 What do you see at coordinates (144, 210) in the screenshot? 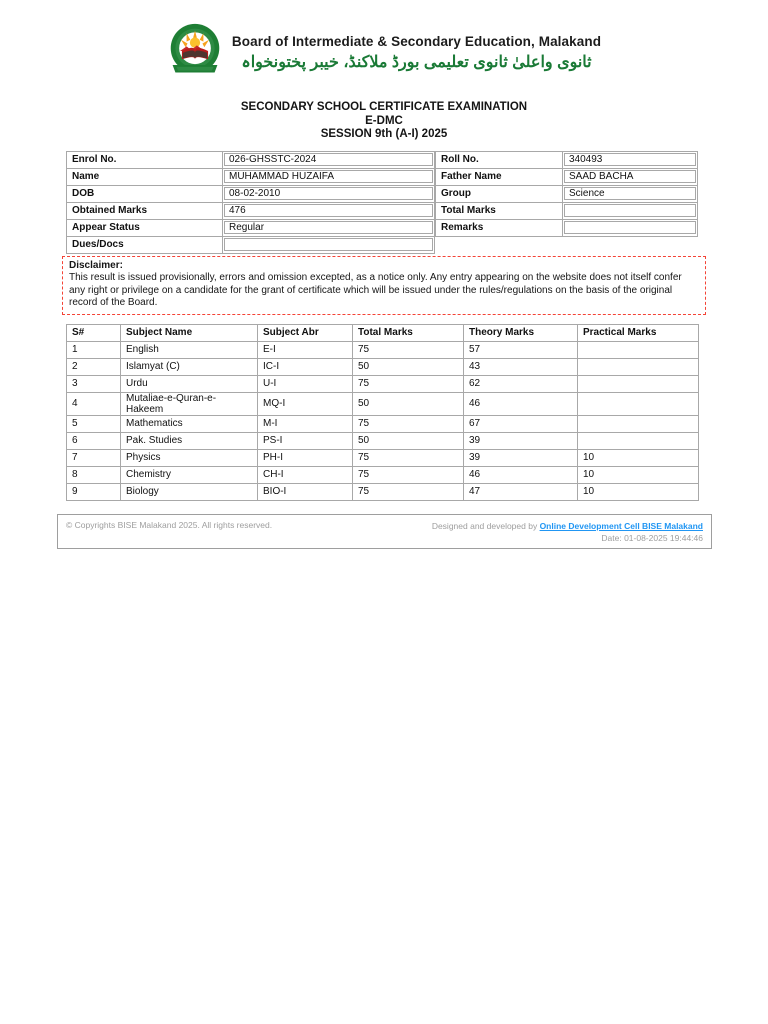
I see `info-label: Obtained Marks` at bounding box center [144, 210].